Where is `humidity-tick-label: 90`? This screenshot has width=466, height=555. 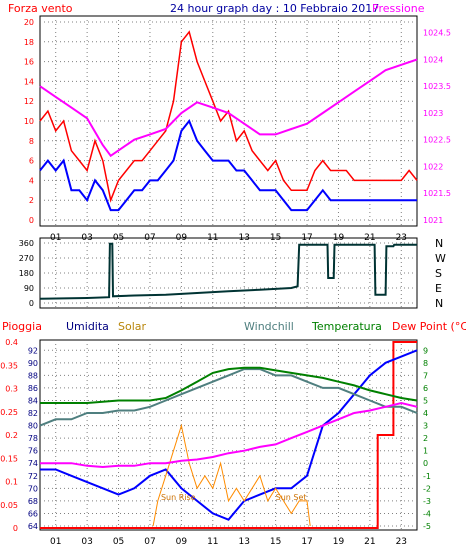
humidity-tick-label: 90 is located at coordinates (33, 363).